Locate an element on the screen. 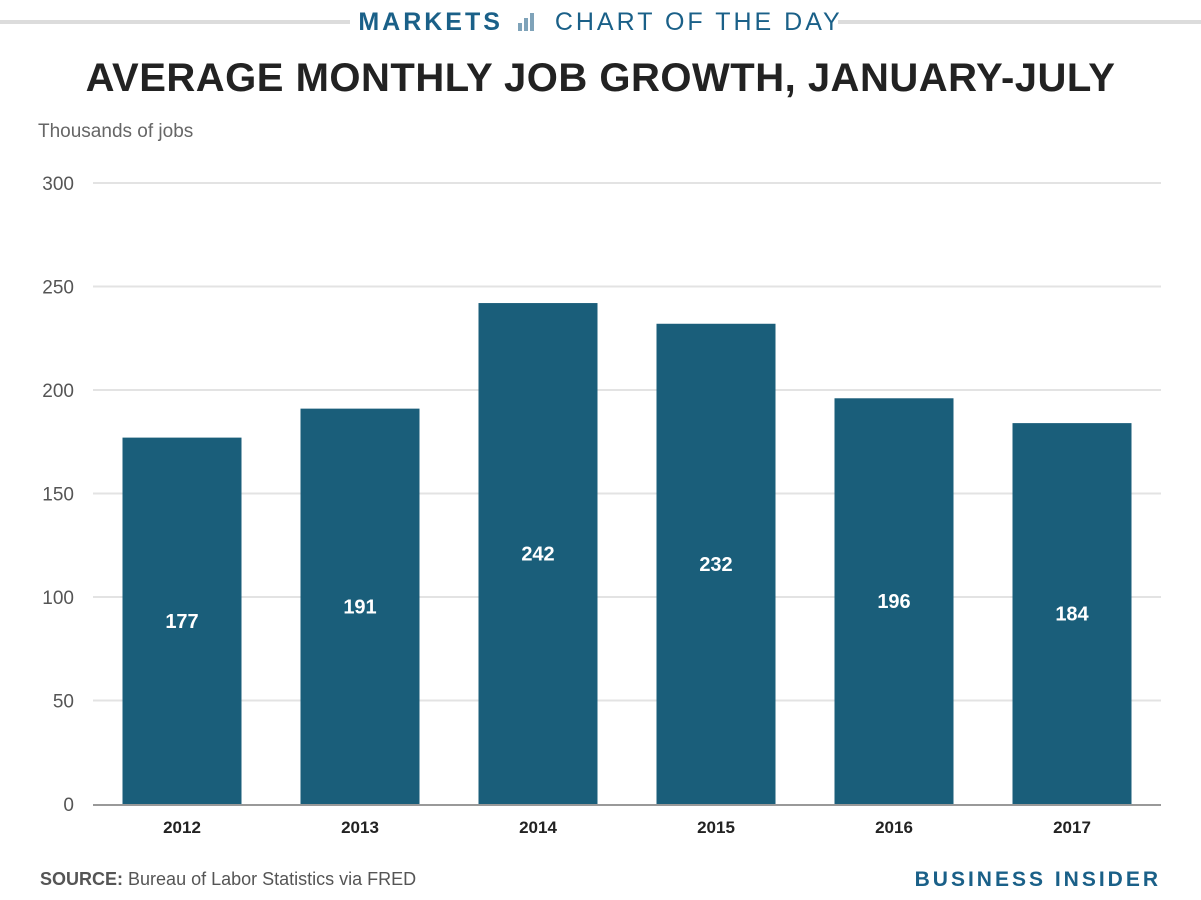 This screenshot has width=1201, height=900. brand-logo: BUSINESS INSIDER is located at coordinates (1037, 879).